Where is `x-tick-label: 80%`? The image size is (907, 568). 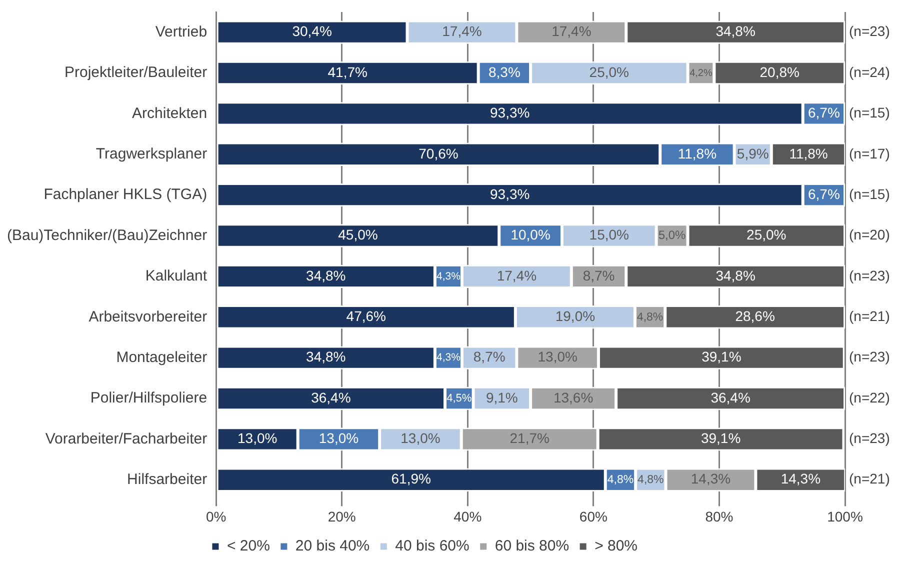
x-tick-label: 80% is located at coordinates (719, 516).